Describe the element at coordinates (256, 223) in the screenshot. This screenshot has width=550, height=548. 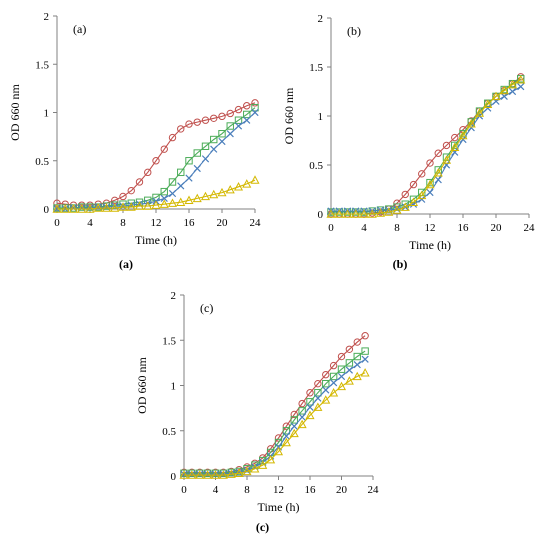
I see `x-tick-label: 24` at that location.